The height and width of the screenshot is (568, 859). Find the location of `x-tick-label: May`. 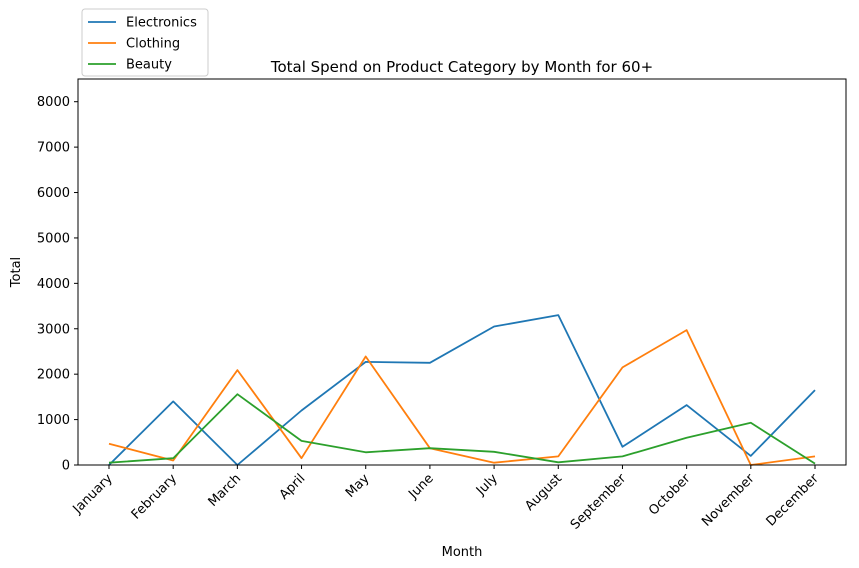

x-tick-label: May is located at coordinates (358, 486).